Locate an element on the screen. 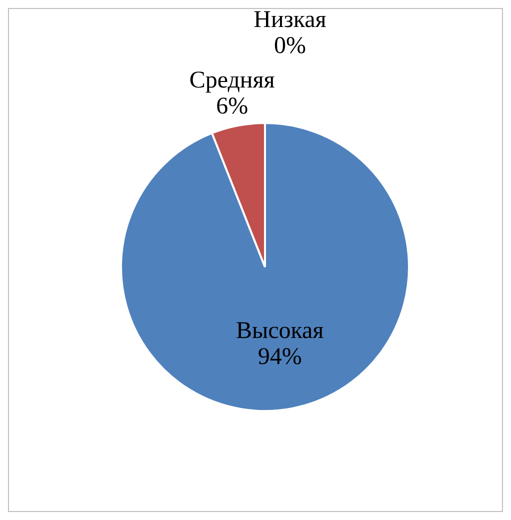  slice-label: Высокая is located at coordinates (280, 331).